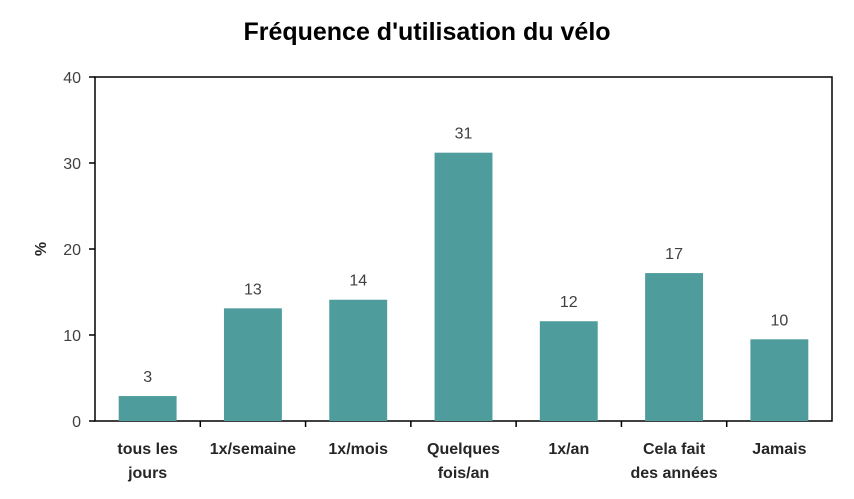 This screenshot has width=854, height=499. Describe the element at coordinates (41, 249) in the screenshot. I see `y-axis-label: %` at that location.